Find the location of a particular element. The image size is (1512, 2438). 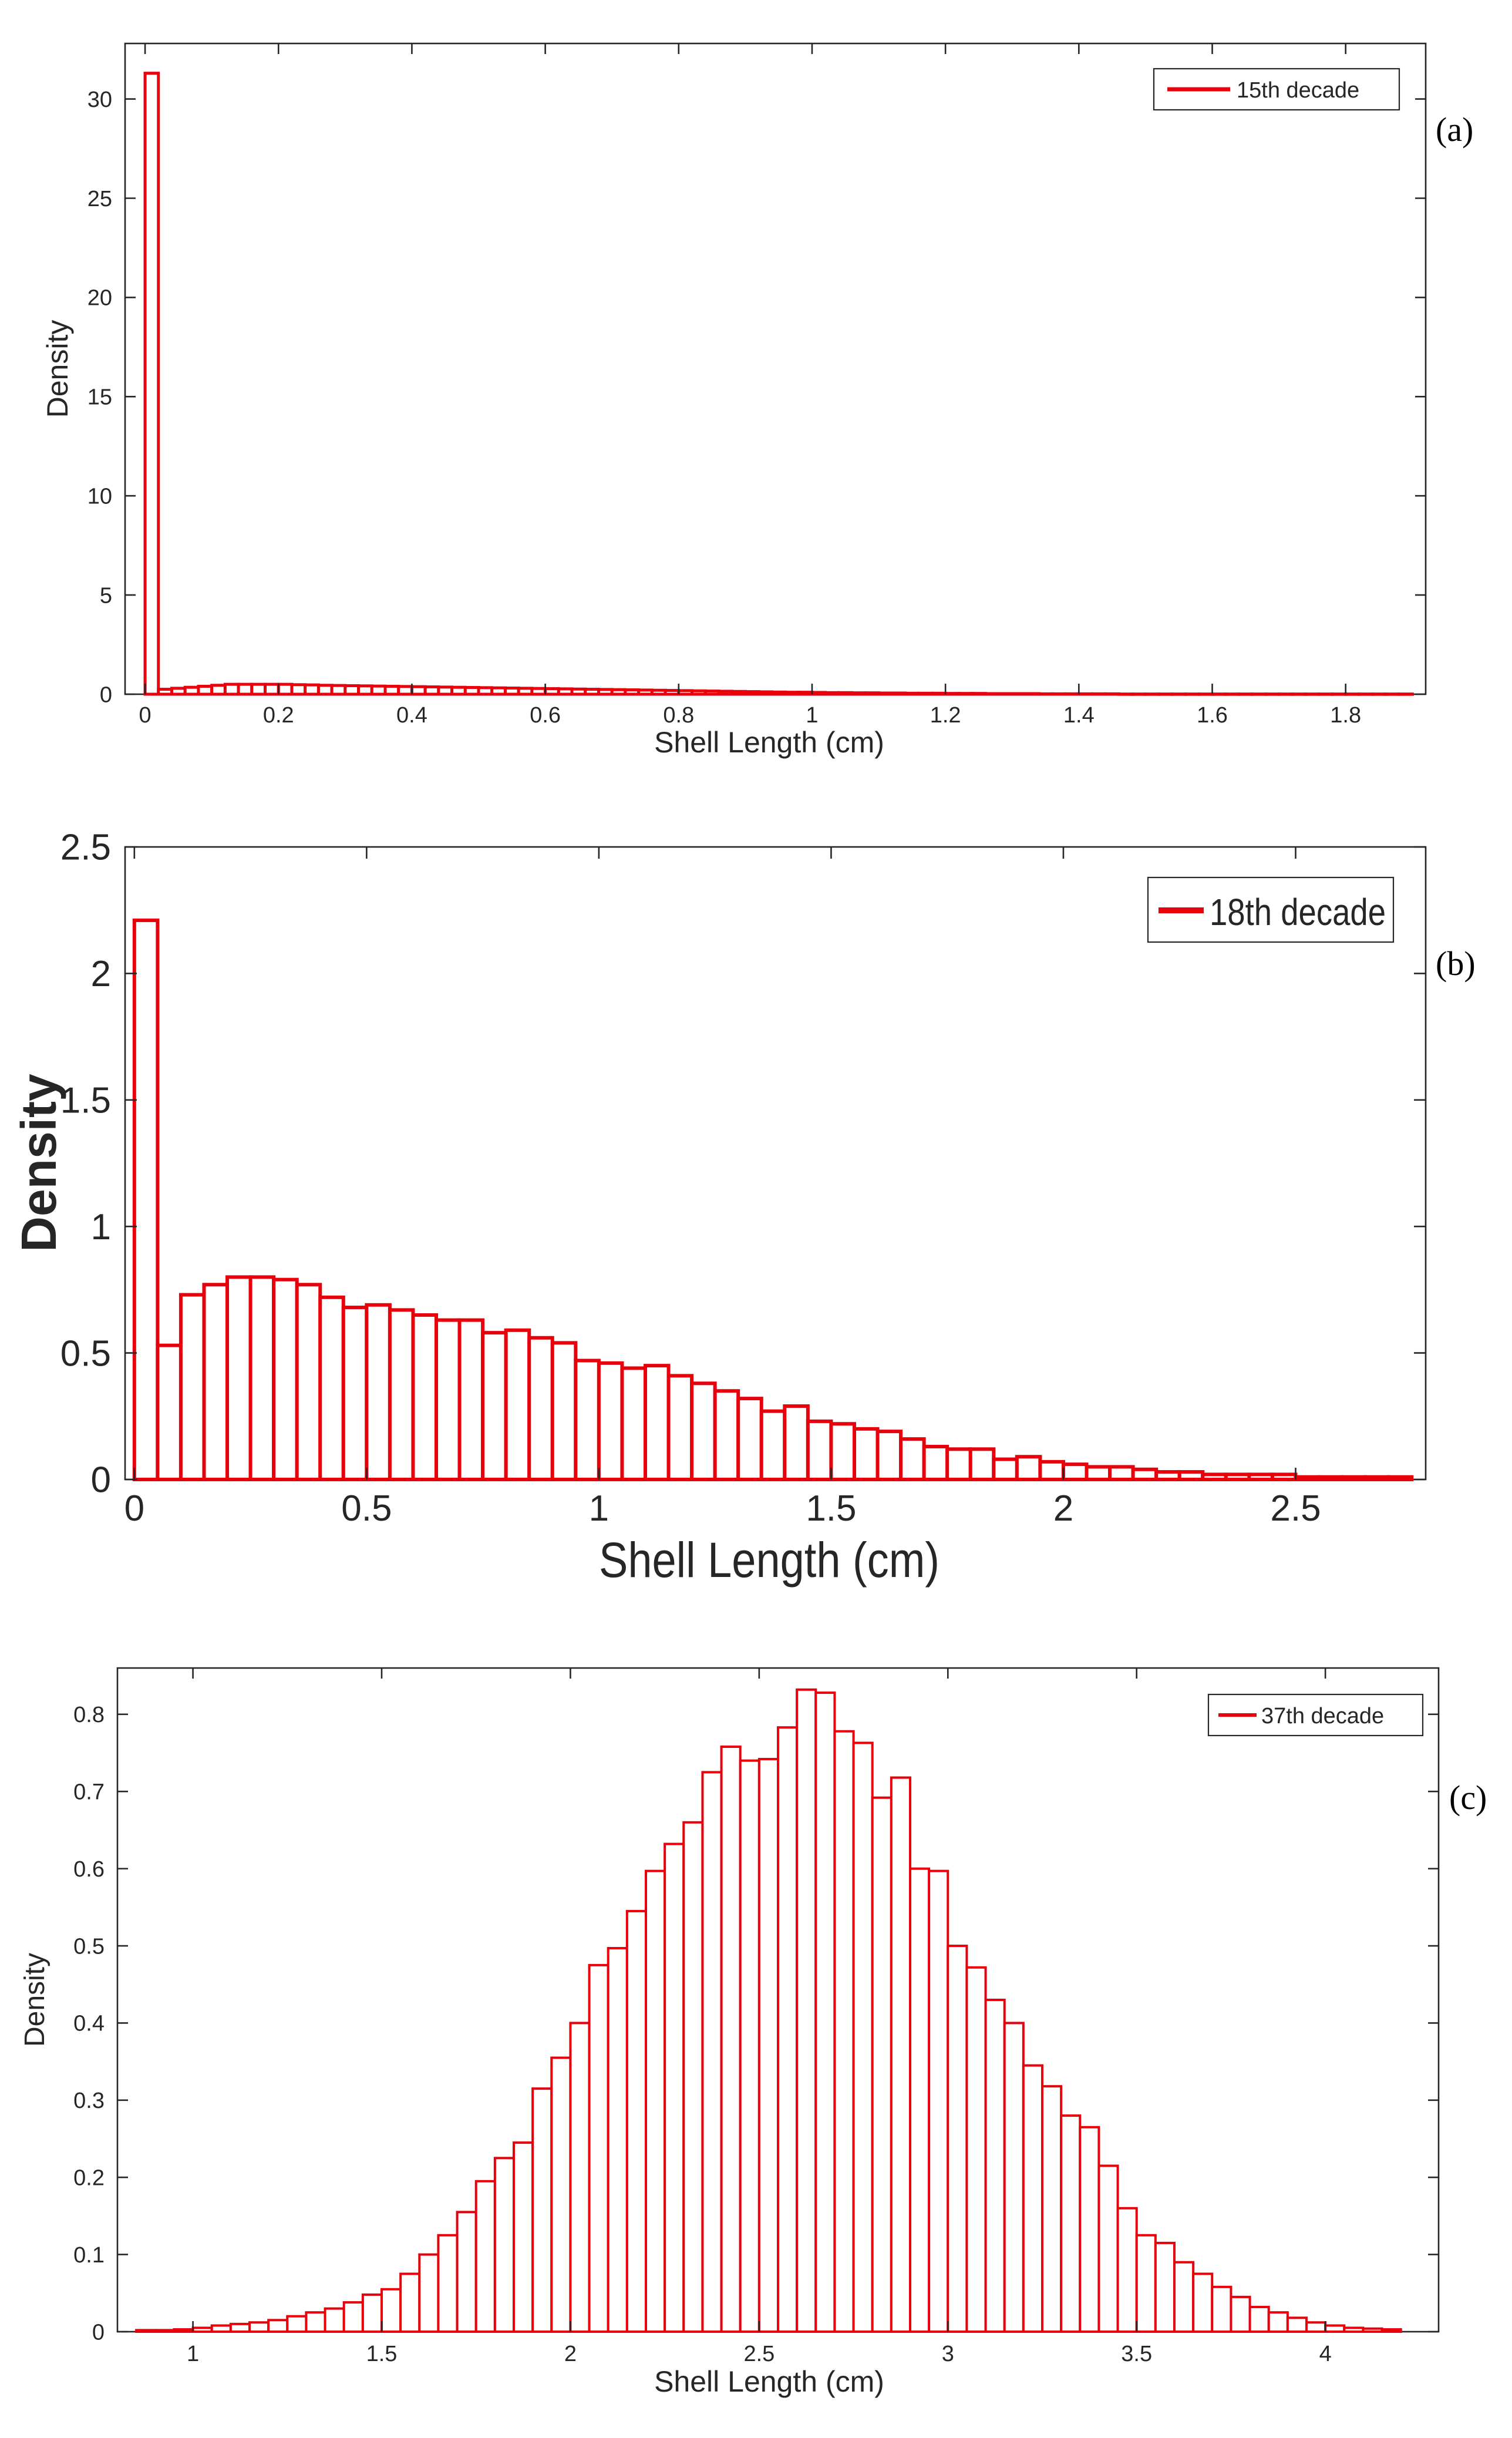

y-tick-label: 0.2 is located at coordinates (89, 2178).